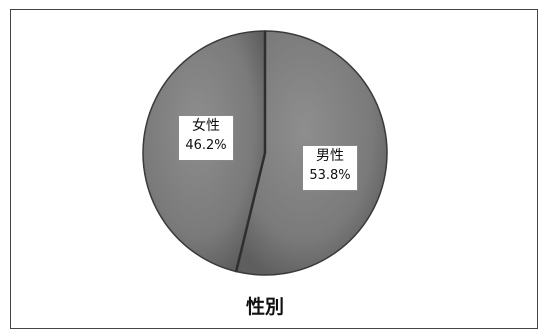  Describe the element at coordinates (250, 212) in the screenshot. I see `slice-divider` at that location.